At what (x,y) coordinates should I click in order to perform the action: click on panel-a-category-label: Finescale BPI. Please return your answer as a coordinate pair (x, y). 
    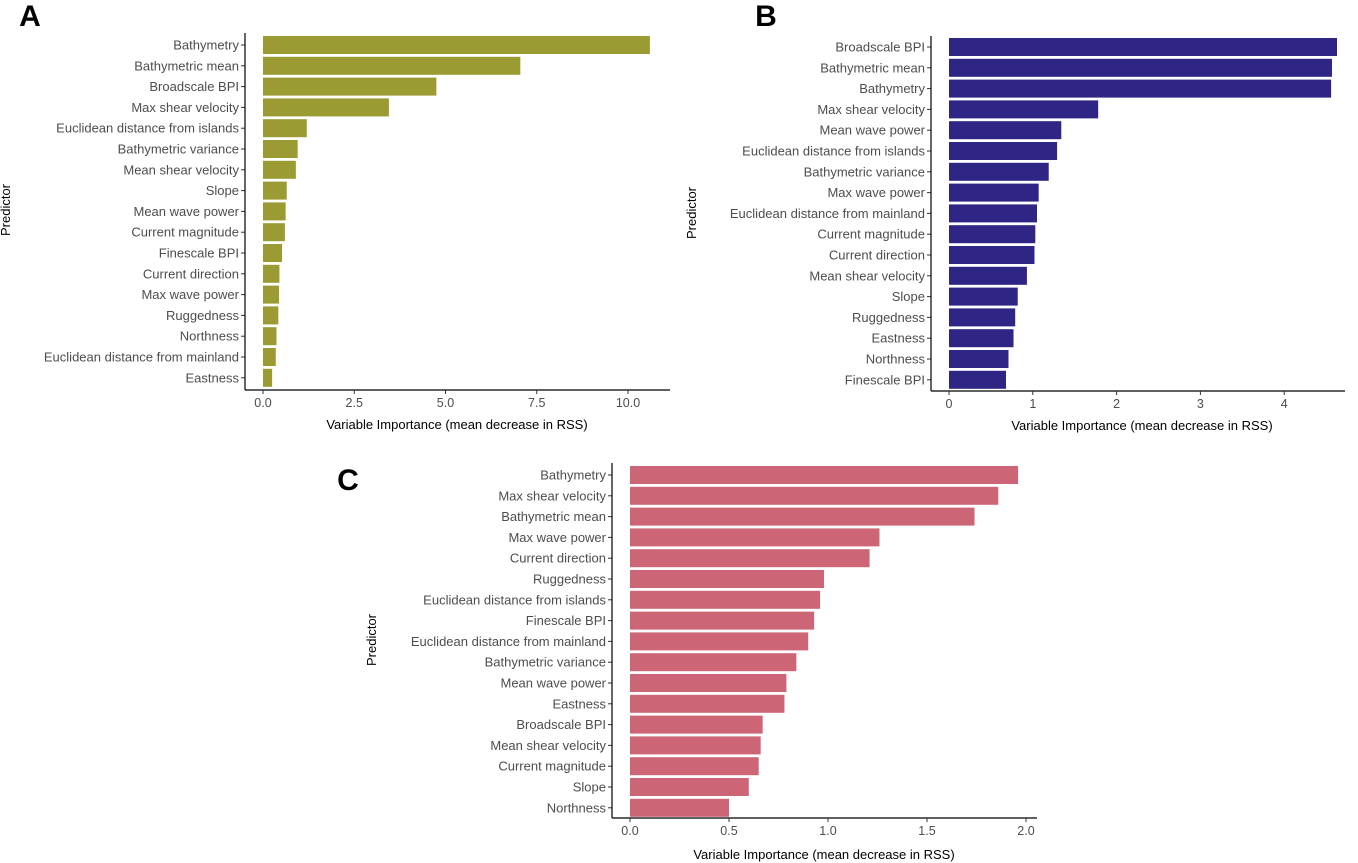
    Looking at the image, I should click on (199, 253).